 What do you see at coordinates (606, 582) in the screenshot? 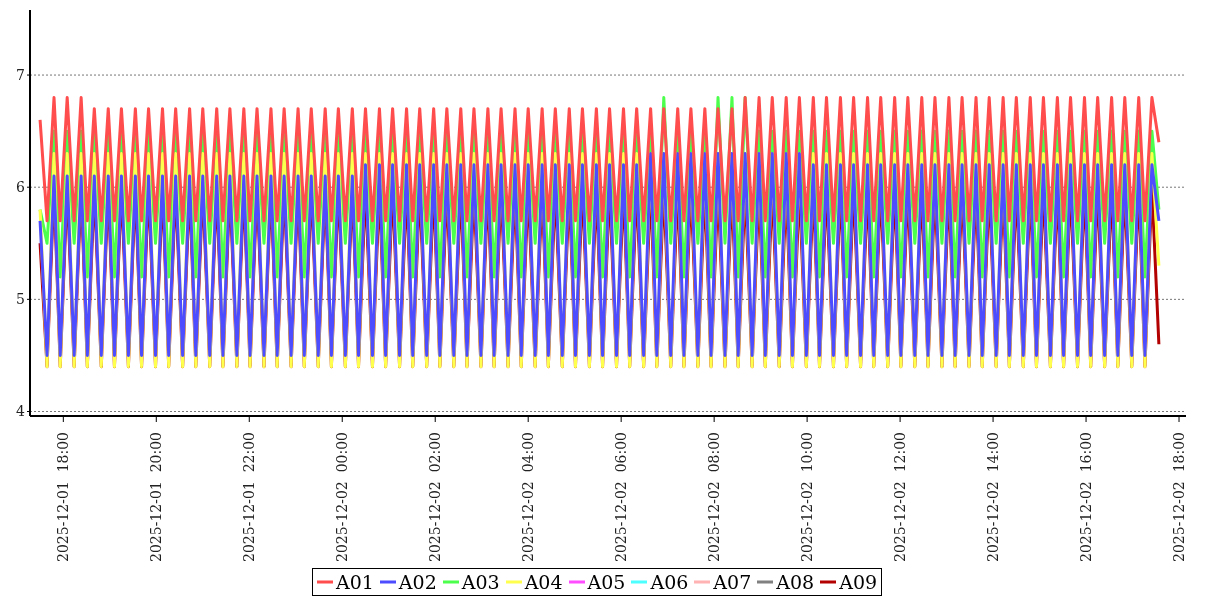
I see `legend-label: A05` at bounding box center [606, 582].